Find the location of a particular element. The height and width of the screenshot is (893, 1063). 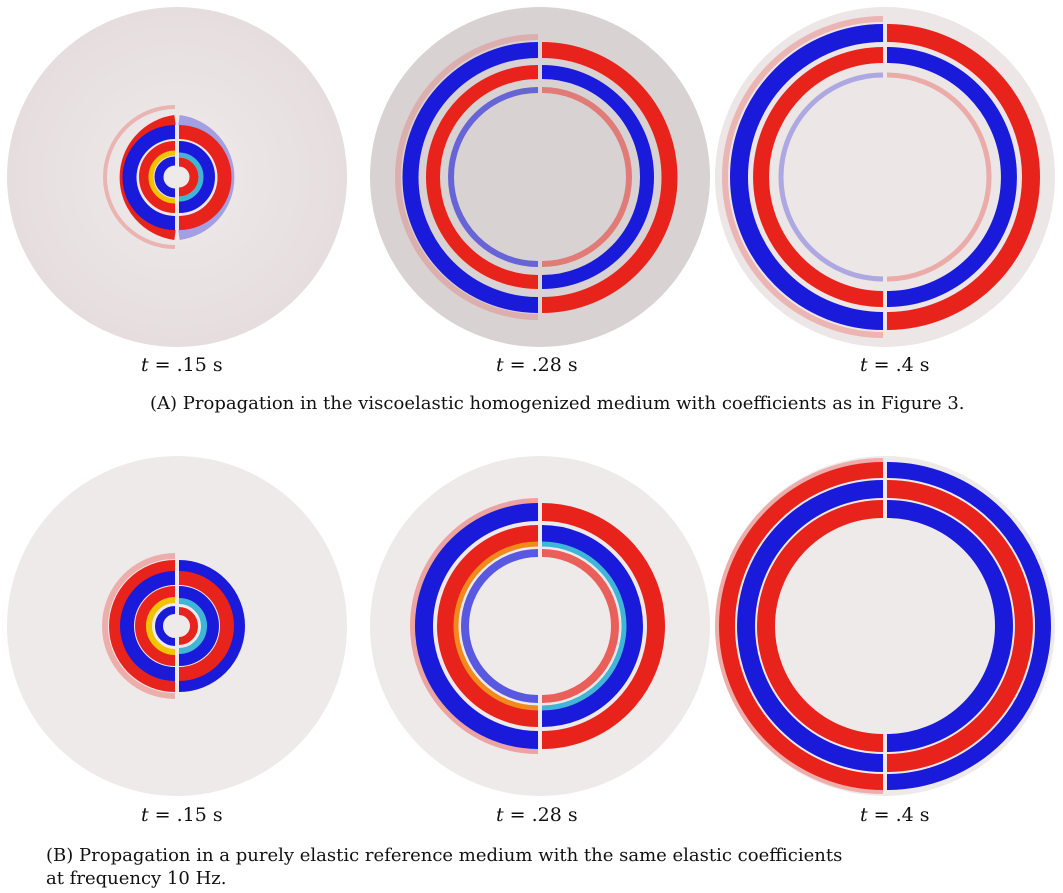

caption-tag-a: (A) is located at coordinates (164, 403).